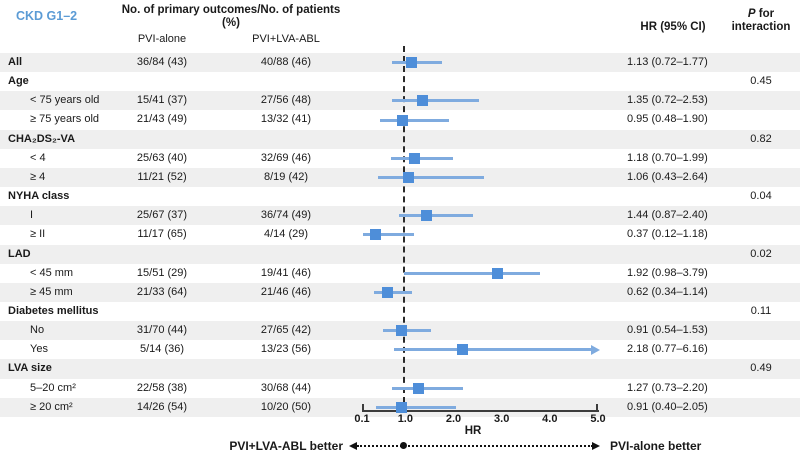 This screenshot has width=800, height=458. I want to click on x-axis-tick-label: 2.0, so click(453, 419).